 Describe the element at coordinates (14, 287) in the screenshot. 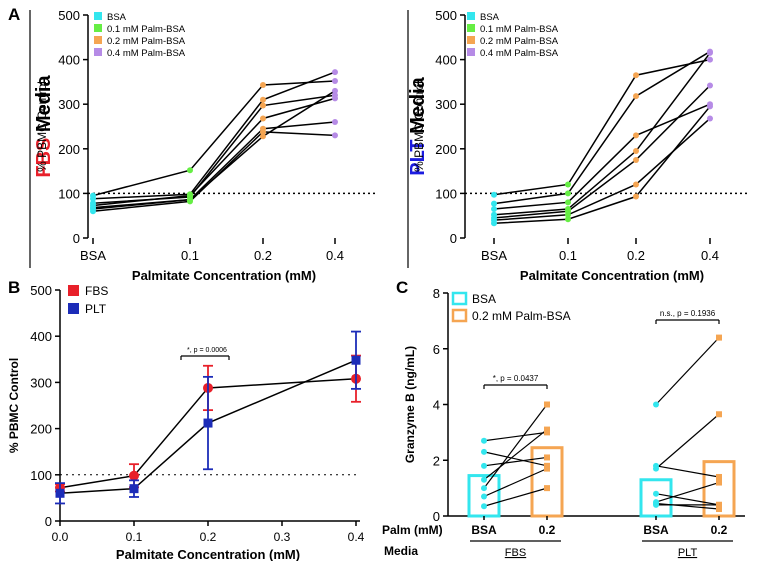

I see `panel-label-b: B` at that location.